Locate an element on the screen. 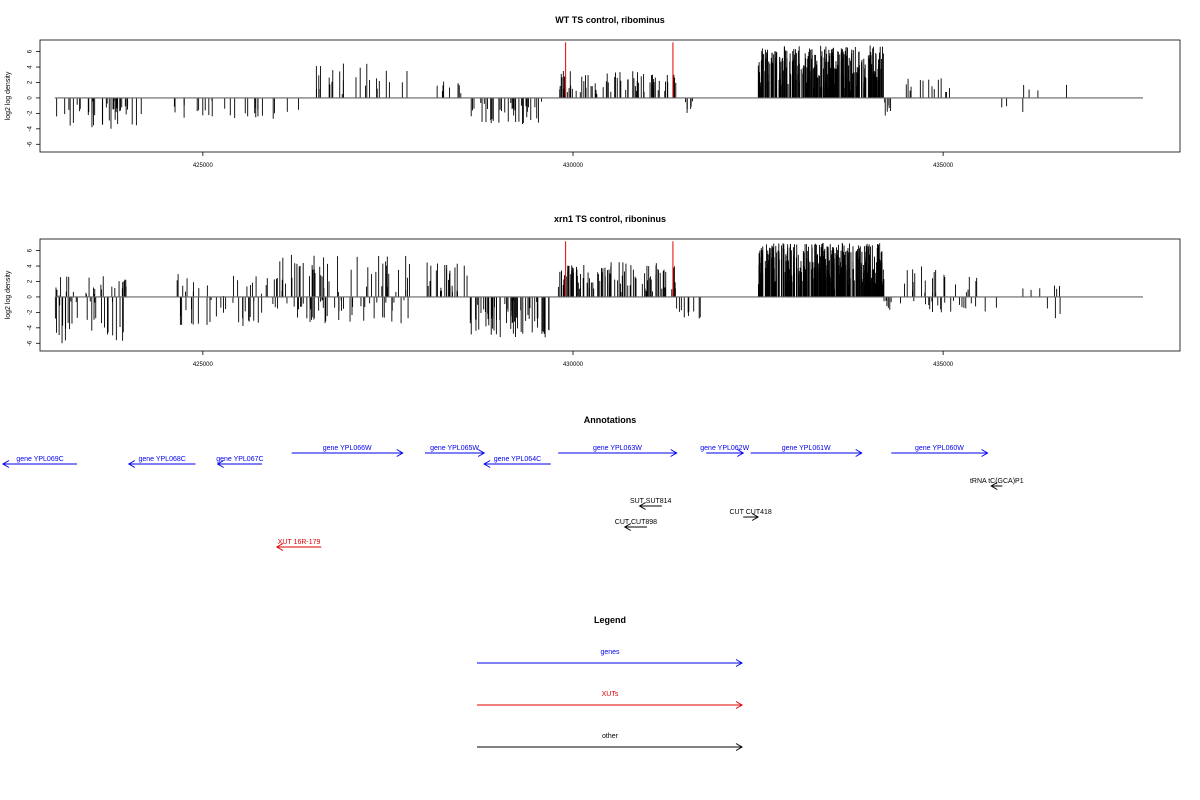 Image resolution: width=1200 pixels, height=800 pixels. feature-label: tRNA tC(GCA)P1 is located at coordinates (997, 481).